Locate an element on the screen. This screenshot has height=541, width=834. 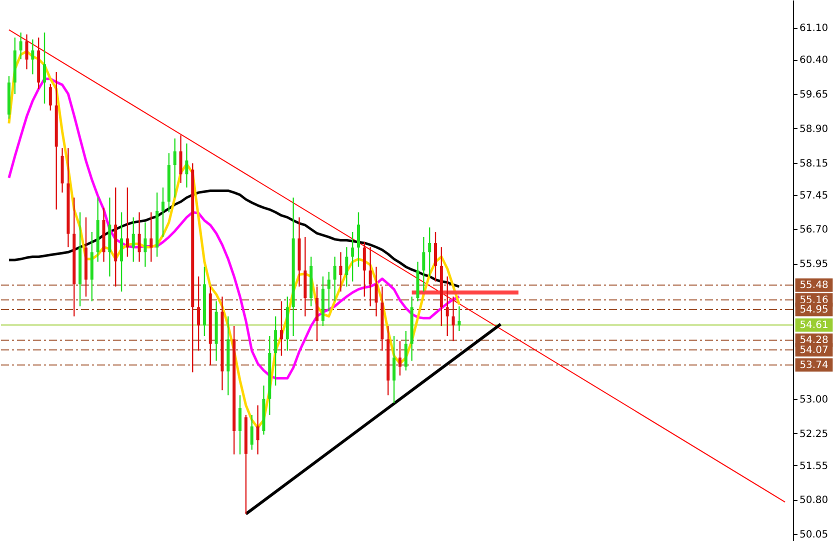
ref-line-label: 54.95 is located at coordinates (814, 310).